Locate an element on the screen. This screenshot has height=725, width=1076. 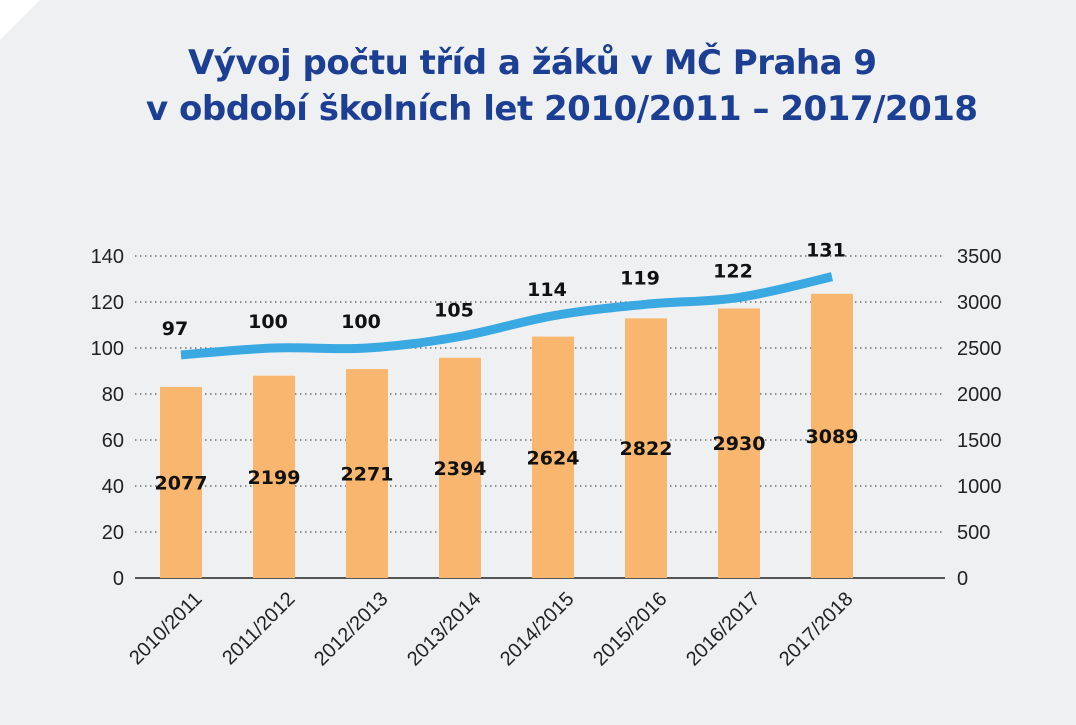
x-tick-label: 2015/2016 is located at coordinates (630, 629).